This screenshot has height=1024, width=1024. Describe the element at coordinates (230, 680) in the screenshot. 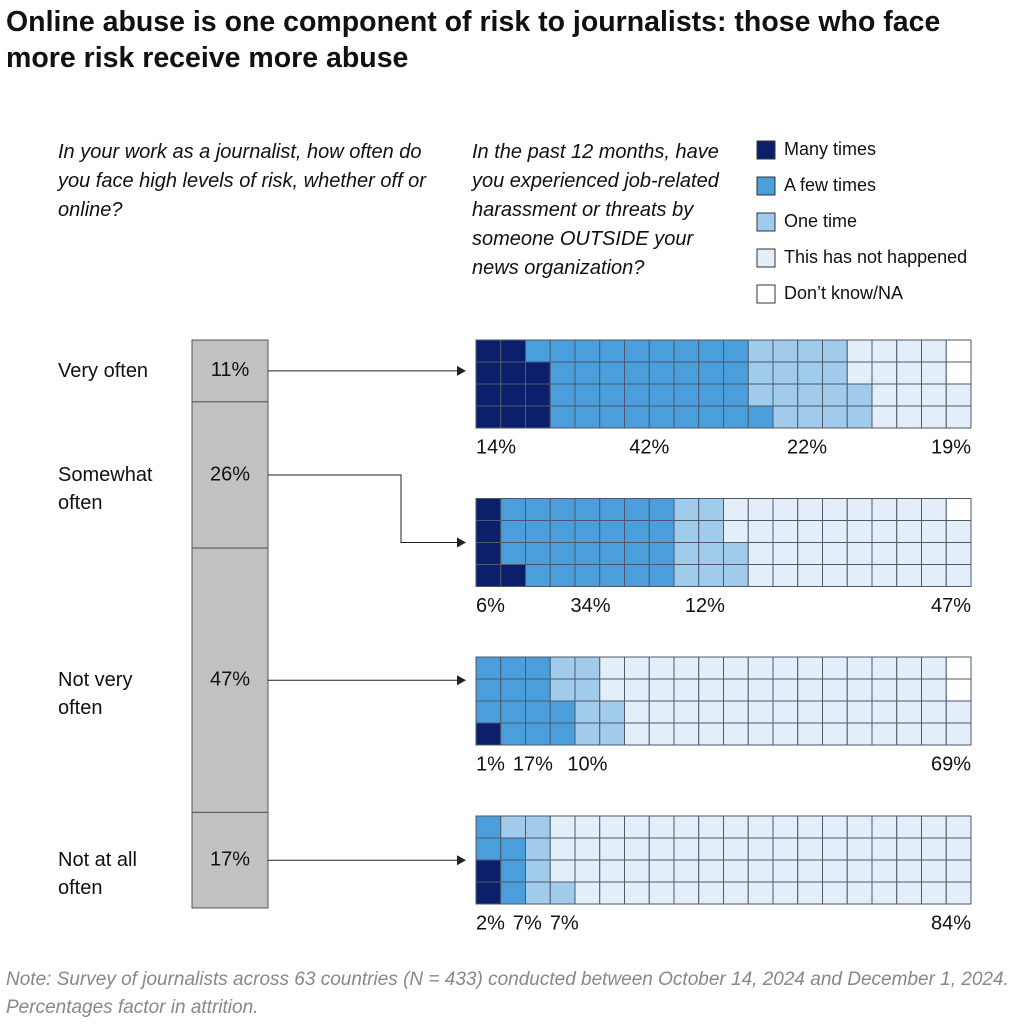

I see `risk-label: 47%` at that location.